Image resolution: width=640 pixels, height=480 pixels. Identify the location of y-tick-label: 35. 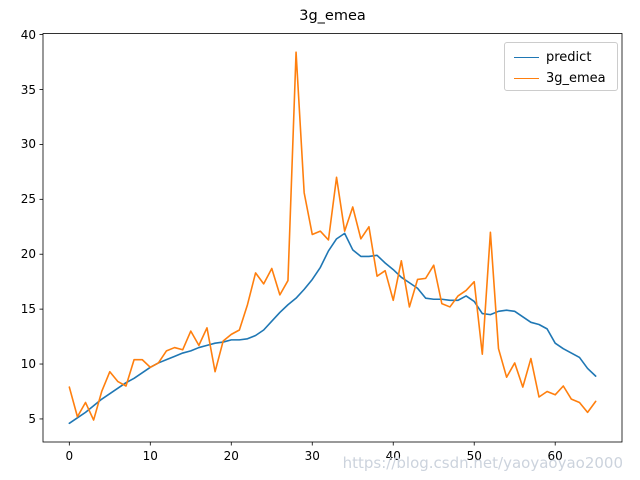
(28, 89).